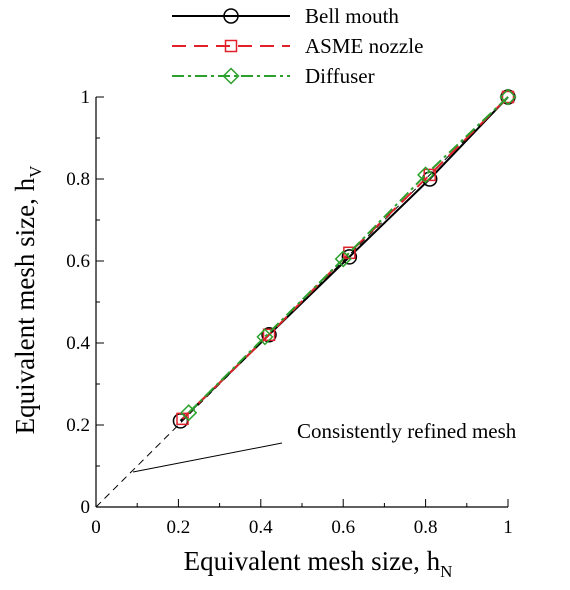 This screenshot has height=590, width=570. What do you see at coordinates (96, 527) in the screenshot?
I see `x-tick-label: 0` at bounding box center [96, 527].